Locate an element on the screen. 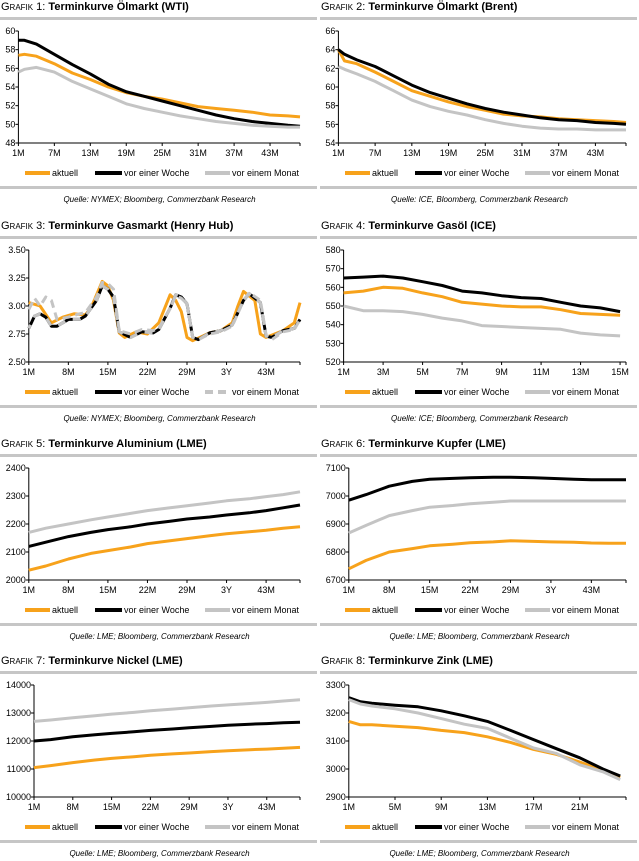 The height and width of the screenshot is (861, 639). chart-number: Grafik 8: is located at coordinates (343, 661).